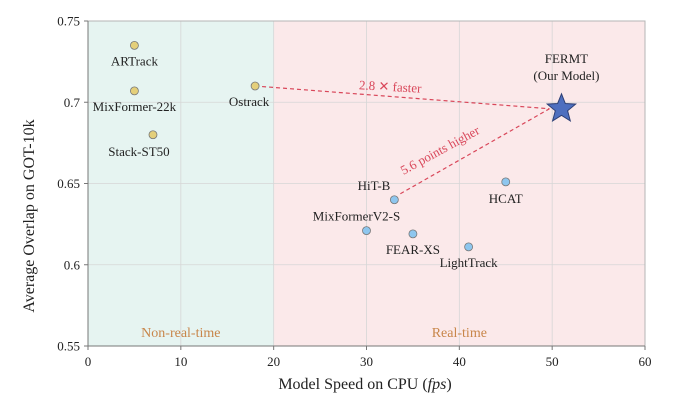 The height and width of the screenshot is (410, 675). What do you see at coordinates (506, 198) in the screenshot?
I see `point-label-hcat: HCAT` at bounding box center [506, 198].